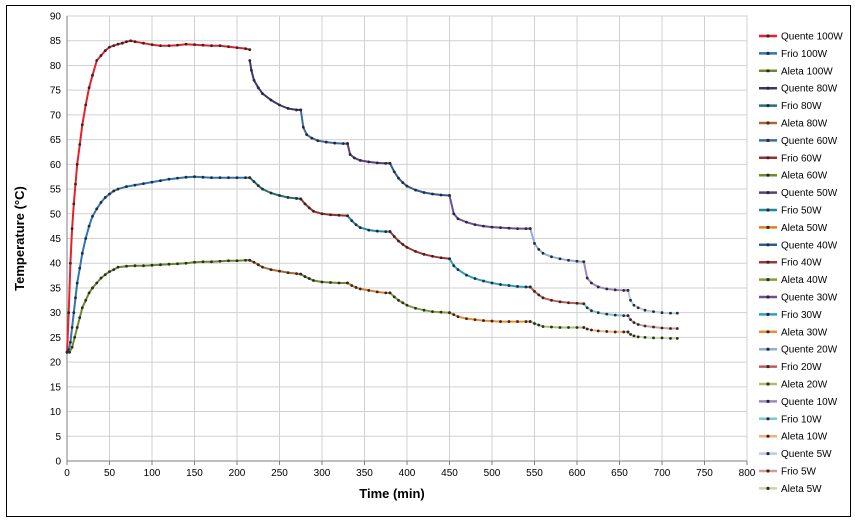 Image resolution: width=857 pixels, height=522 pixels. Describe the element at coordinates (798, 402) in the screenshot. I see `legend-item: Quente 10W` at that location.